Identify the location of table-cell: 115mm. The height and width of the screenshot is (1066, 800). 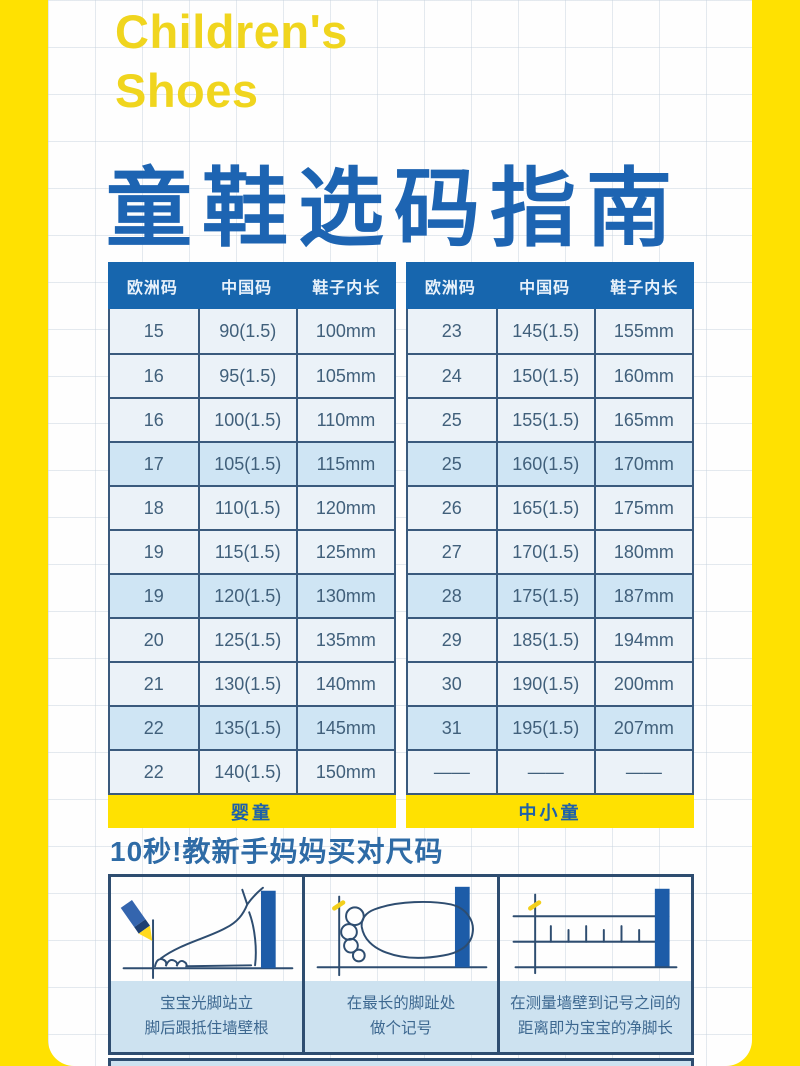
(344, 464).